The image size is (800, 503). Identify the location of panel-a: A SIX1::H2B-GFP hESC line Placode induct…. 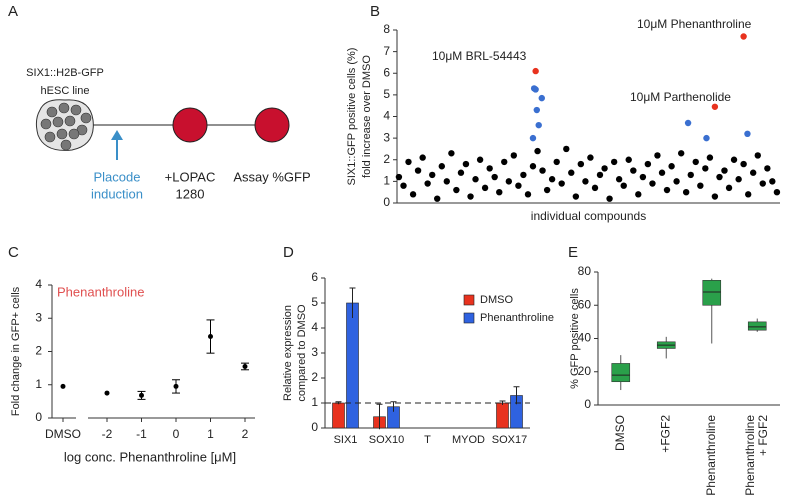
(159, 102).